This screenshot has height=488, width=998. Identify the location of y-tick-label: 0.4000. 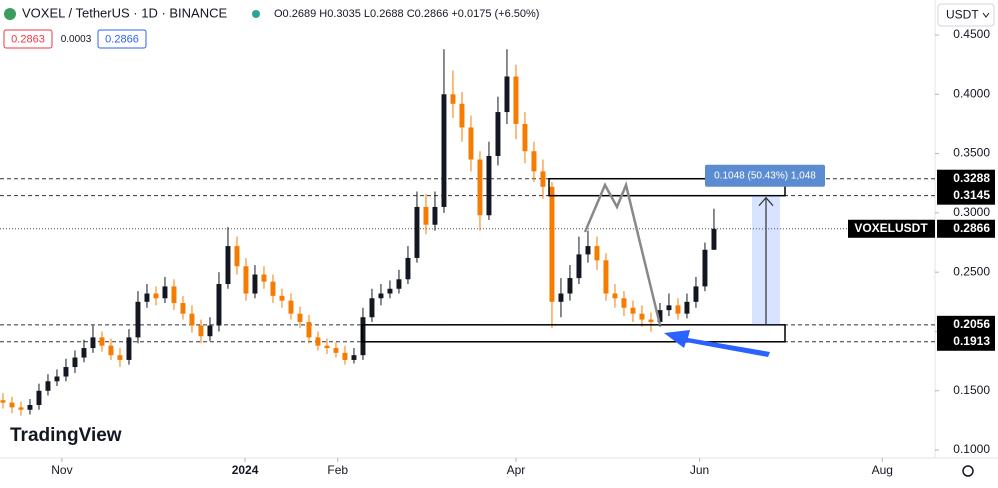
(971, 93).